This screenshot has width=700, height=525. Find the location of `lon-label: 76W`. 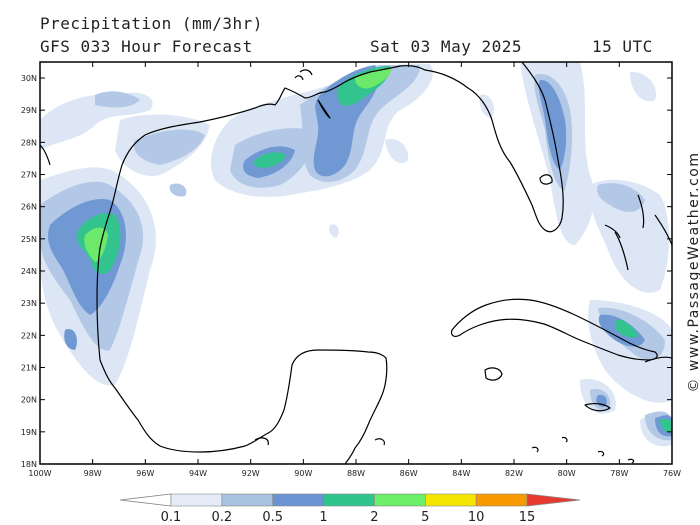

lon-label: 76W is located at coordinates (672, 473).